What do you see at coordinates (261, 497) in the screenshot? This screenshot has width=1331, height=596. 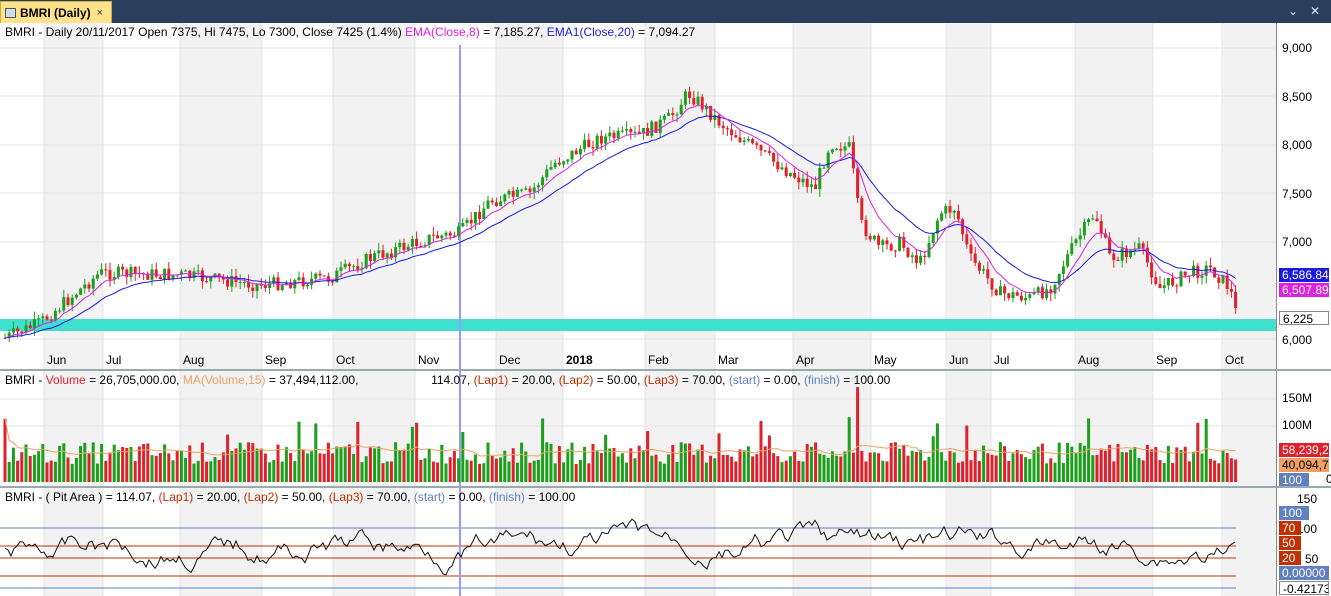 I see `osc-lap2-label: (Lap2)` at bounding box center [261, 497].